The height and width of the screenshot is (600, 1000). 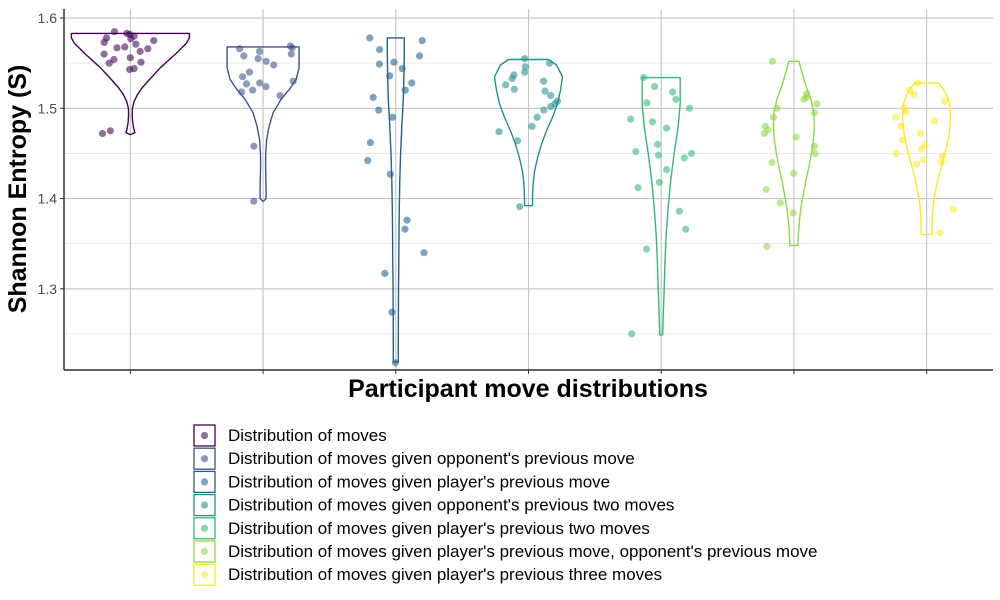 I want to click on y-tick-label: 1.4, so click(x=48, y=199).